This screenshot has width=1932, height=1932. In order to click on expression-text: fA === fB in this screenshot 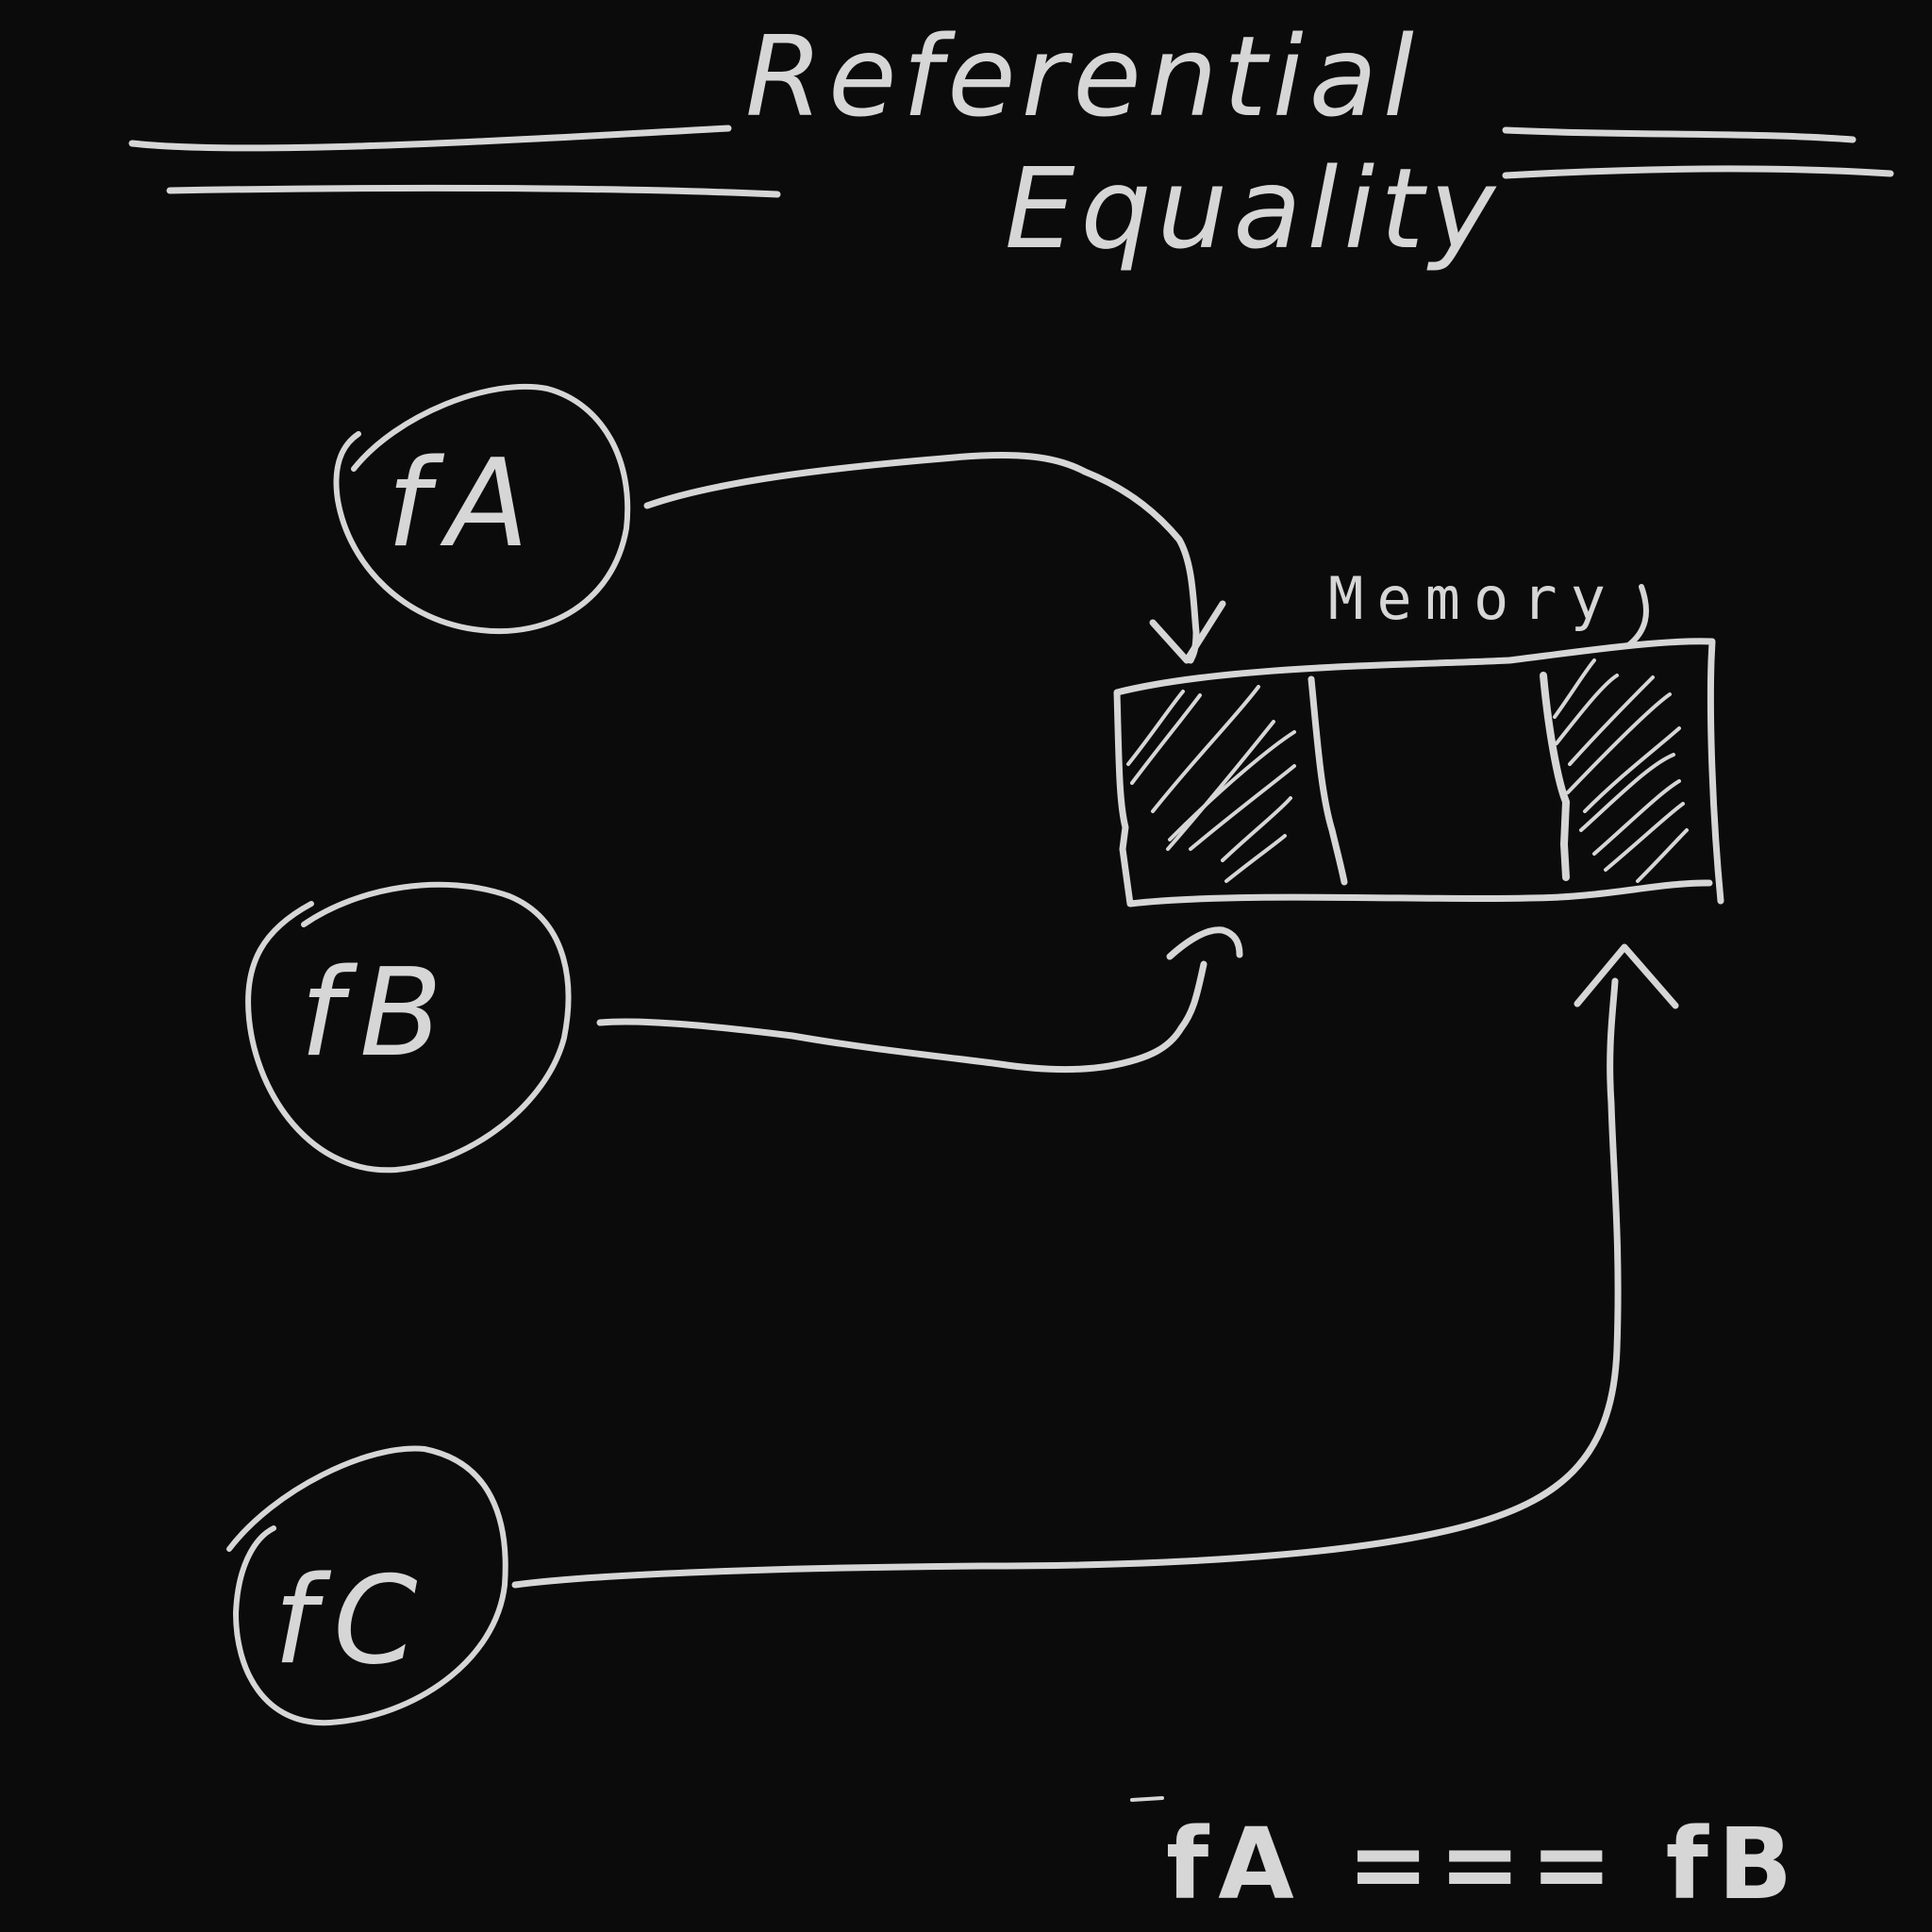, I will do `click(1484, 1865)`.